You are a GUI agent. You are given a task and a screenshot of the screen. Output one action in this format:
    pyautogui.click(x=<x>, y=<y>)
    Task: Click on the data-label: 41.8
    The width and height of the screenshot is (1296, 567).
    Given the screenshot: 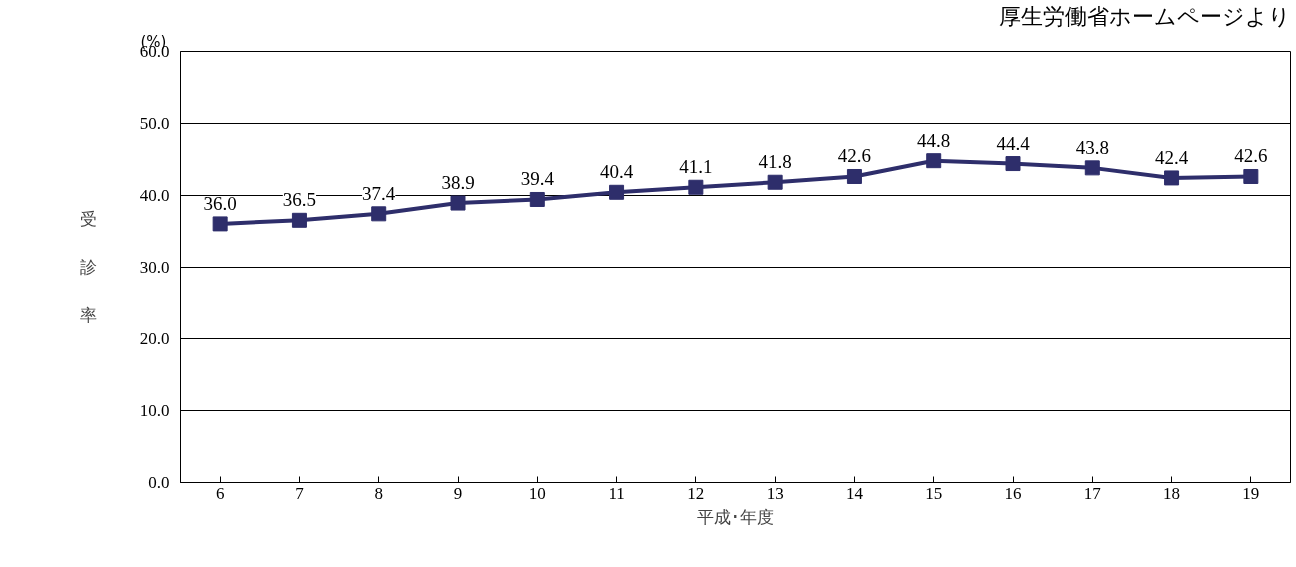 What is the action you would take?
    pyautogui.click(x=775, y=162)
    